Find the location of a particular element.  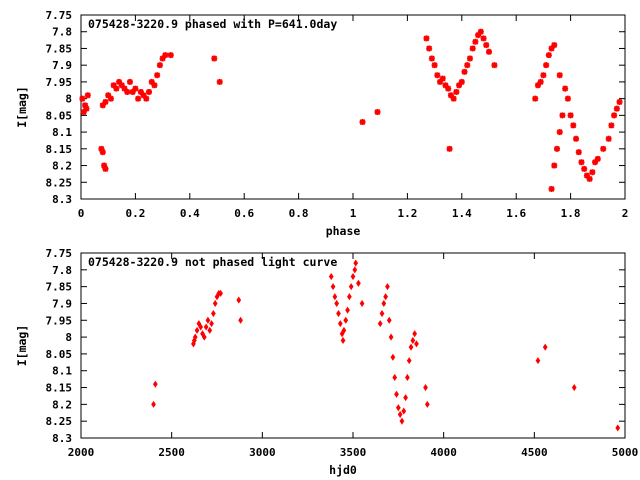

y-tick-label: 7.8 is located at coordinates (62, 270).